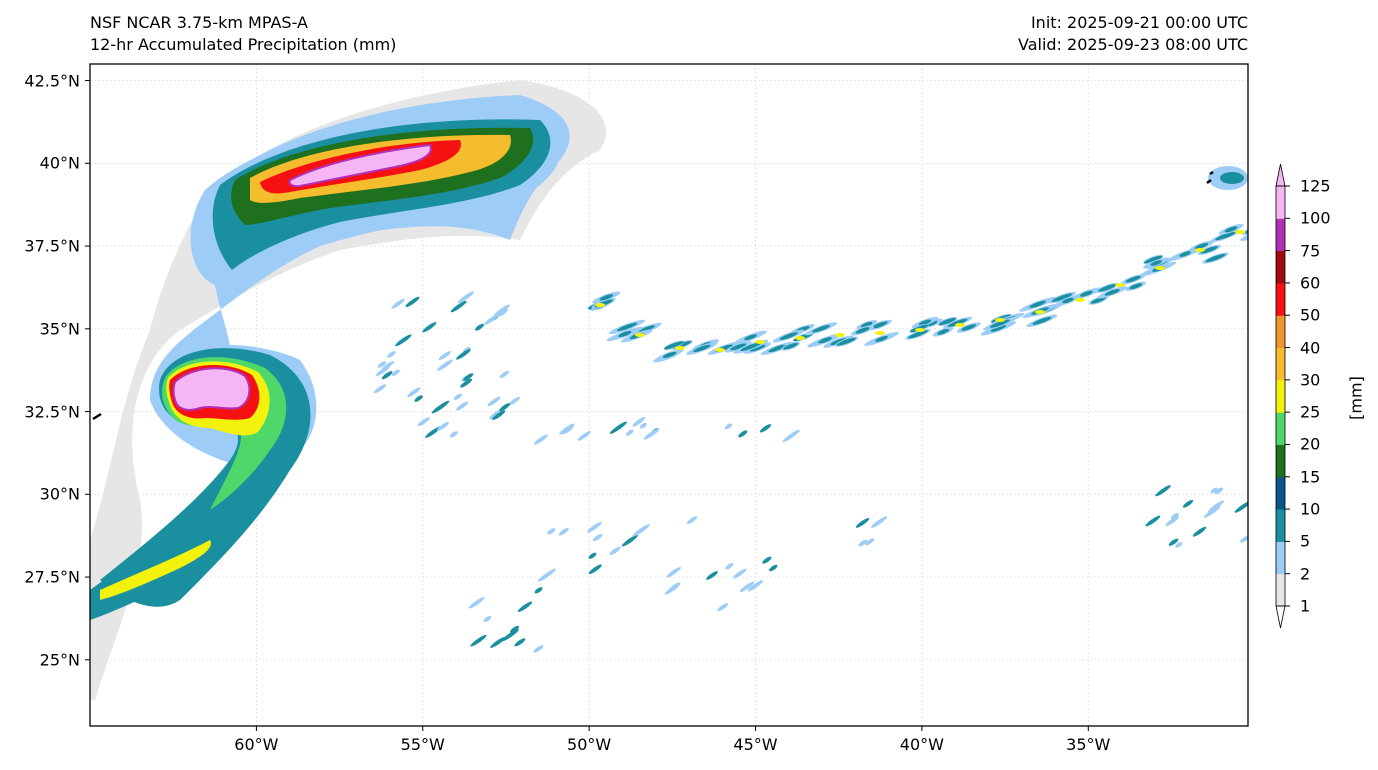 The height and width of the screenshot is (770, 1378). What do you see at coordinates (1210, 177) in the screenshot?
I see `coastline-azores` at bounding box center [1210, 177].